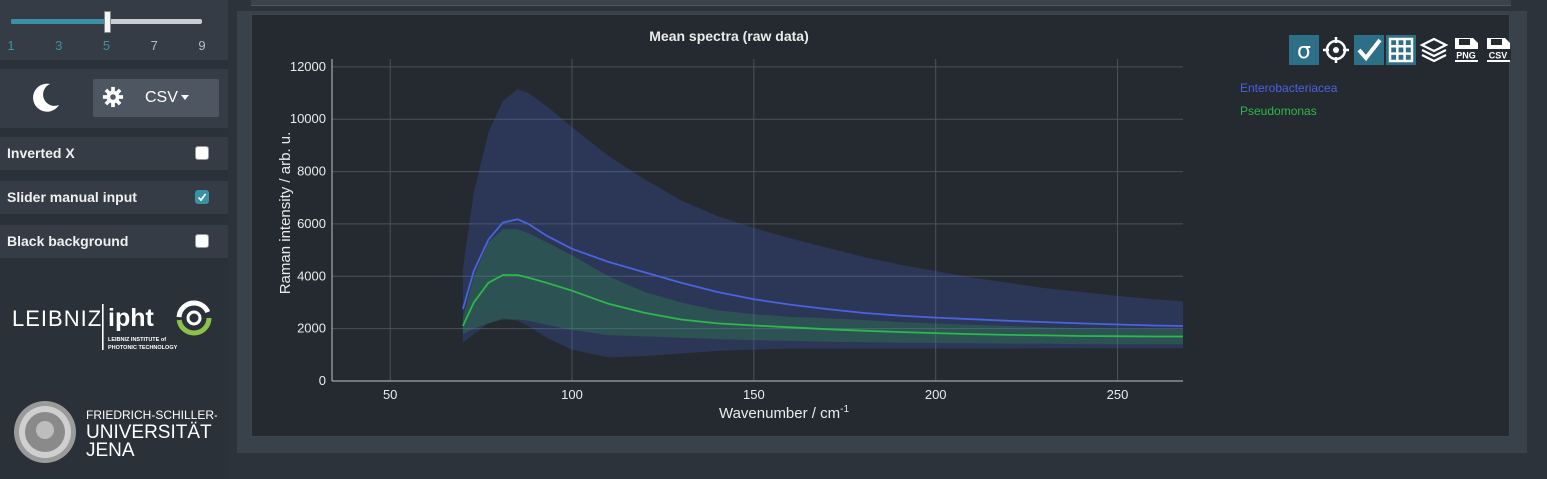  I want to click on moon-icon, so click(45, 98).